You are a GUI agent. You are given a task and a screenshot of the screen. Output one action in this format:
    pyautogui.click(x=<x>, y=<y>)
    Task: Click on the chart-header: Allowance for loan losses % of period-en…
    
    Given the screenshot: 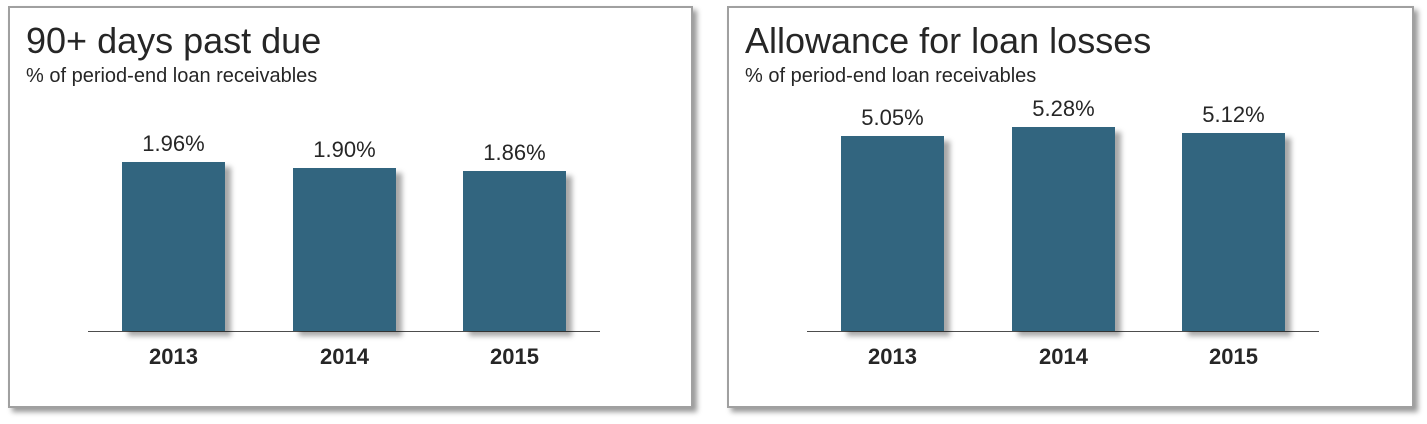 What is the action you would take?
    pyautogui.click(x=1070, y=48)
    